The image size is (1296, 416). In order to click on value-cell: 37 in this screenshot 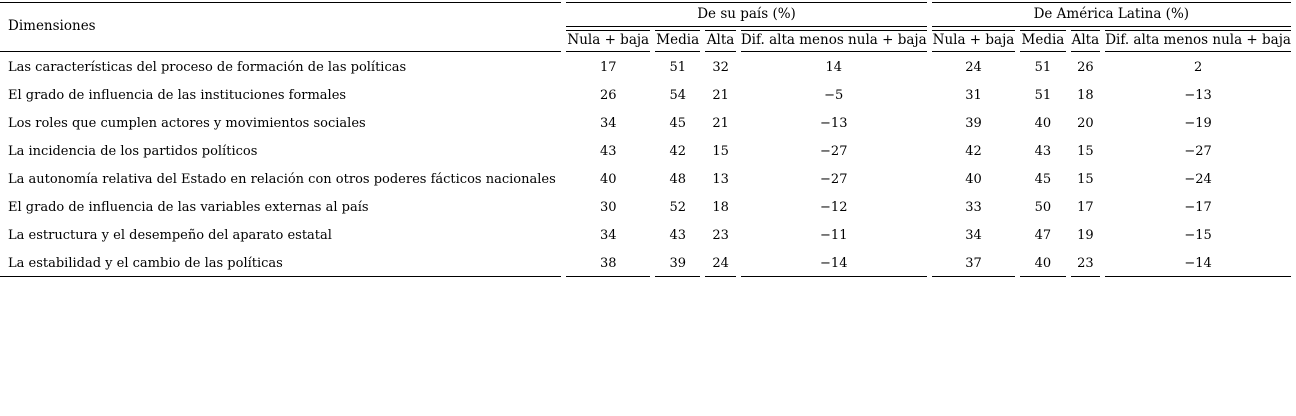, I will do `click(973, 264)`.